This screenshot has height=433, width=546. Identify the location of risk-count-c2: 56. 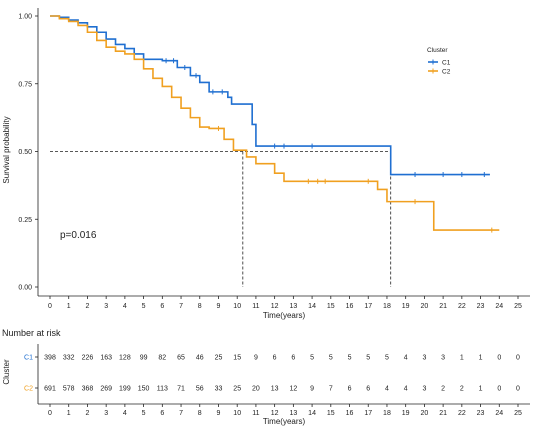
(200, 389).